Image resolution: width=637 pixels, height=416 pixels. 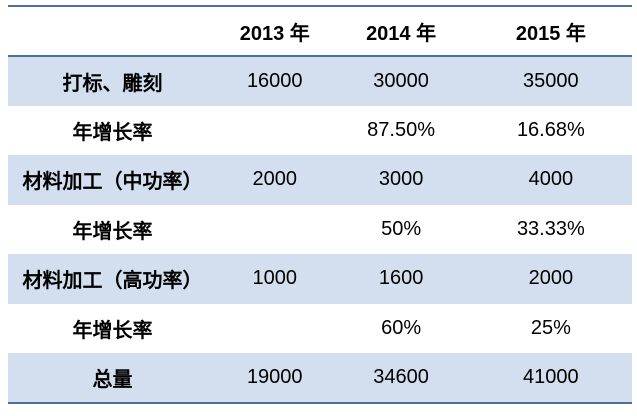 I want to click on table-row: 年增长率 50% 33.33%, so click(x=320, y=230).